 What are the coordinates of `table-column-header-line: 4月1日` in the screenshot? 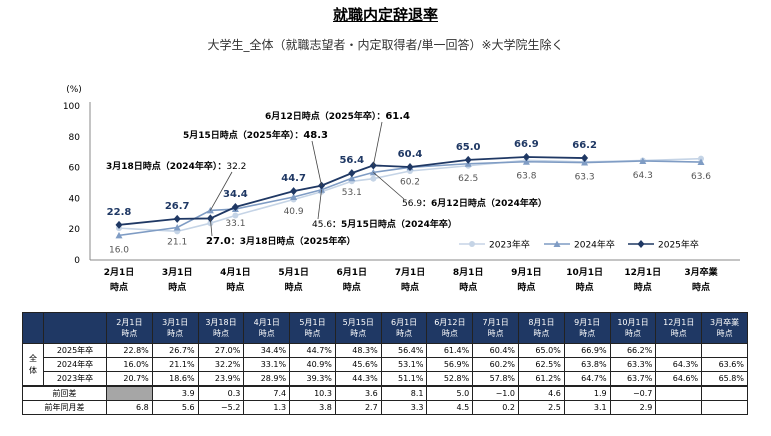 It's located at (266, 322).